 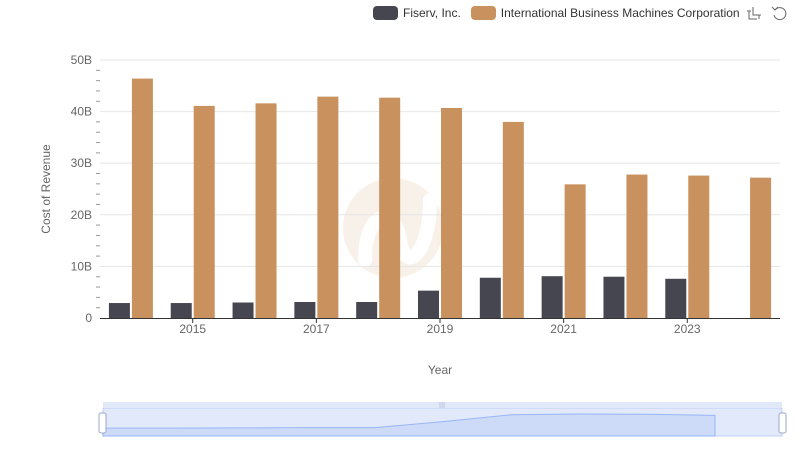 What do you see at coordinates (385, 13) in the screenshot?
I see `legend-swatch-fiserv` at bounding box center [385, 13].